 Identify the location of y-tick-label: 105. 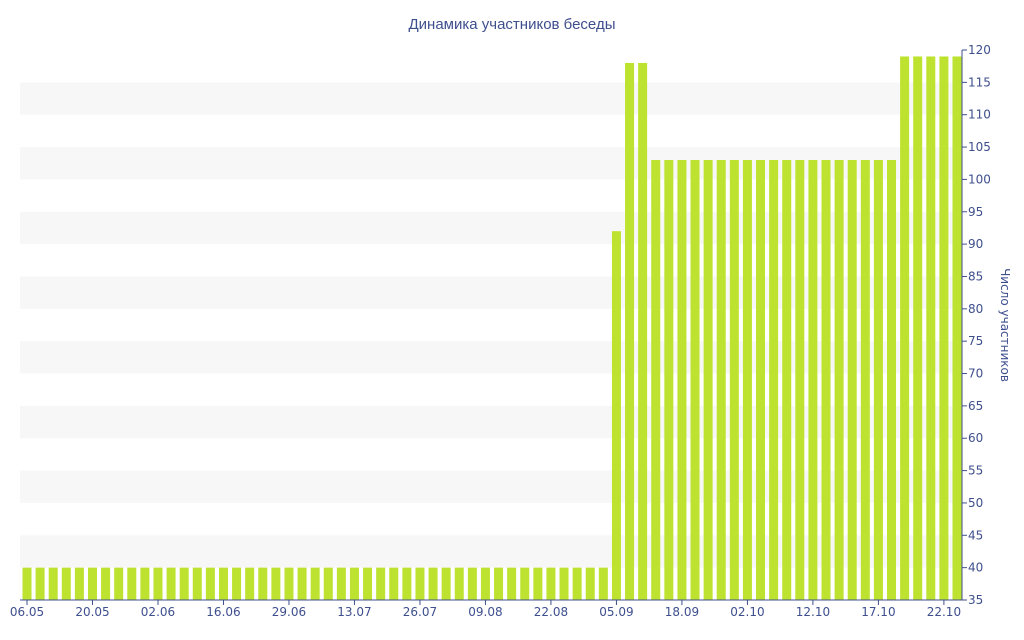
(979, 147).